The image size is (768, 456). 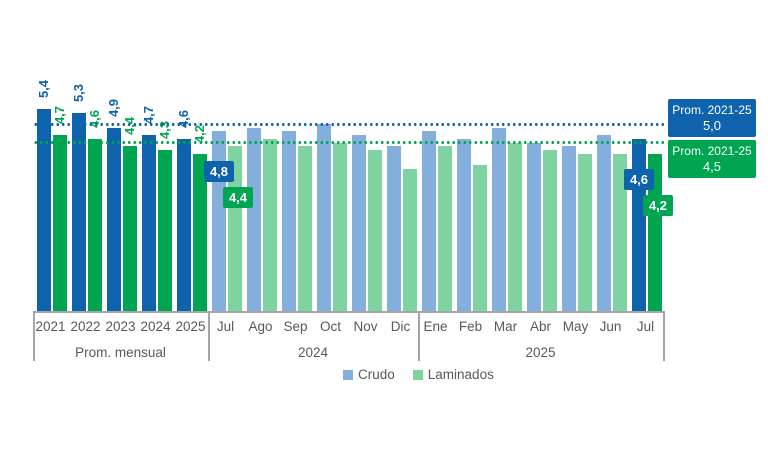 I want to click on callout-laminados-jul-5: 4,4, so click(x=238, y=198).